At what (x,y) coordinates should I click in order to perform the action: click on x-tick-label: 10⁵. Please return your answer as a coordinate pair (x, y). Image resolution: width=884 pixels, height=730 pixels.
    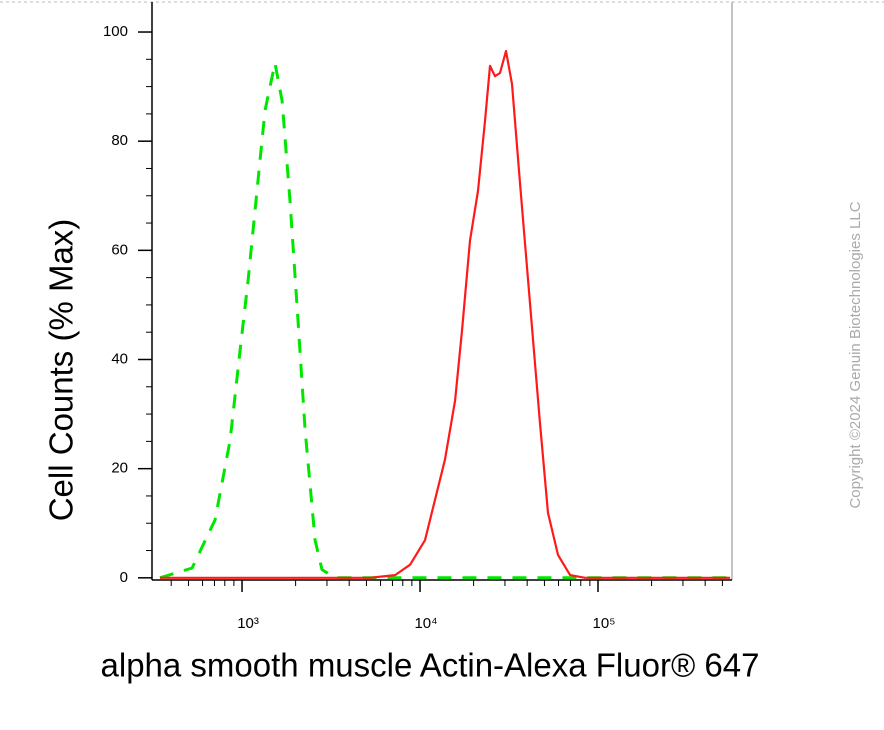
    Looking at the image, I should click on (604, 623).